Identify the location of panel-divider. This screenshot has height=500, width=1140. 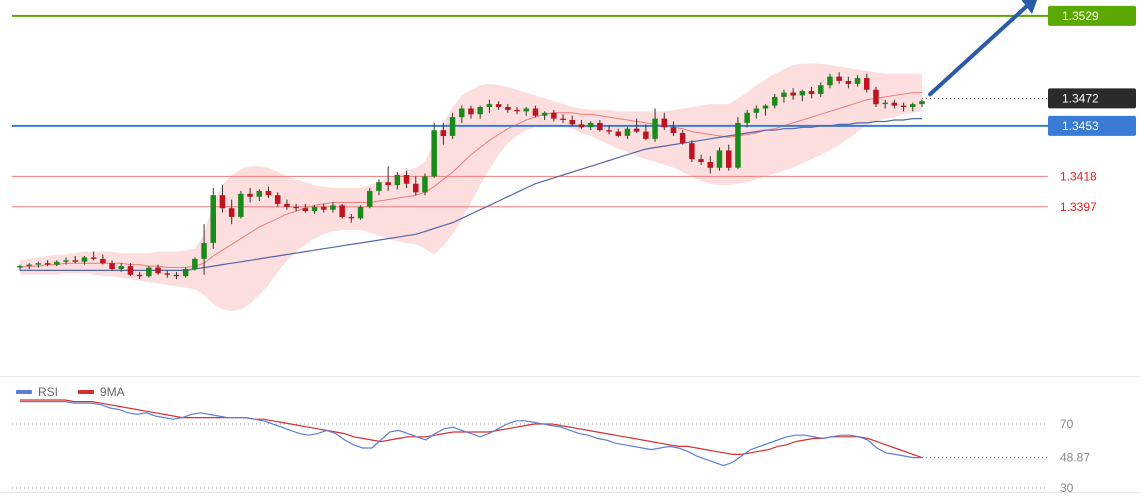
(570, 376).